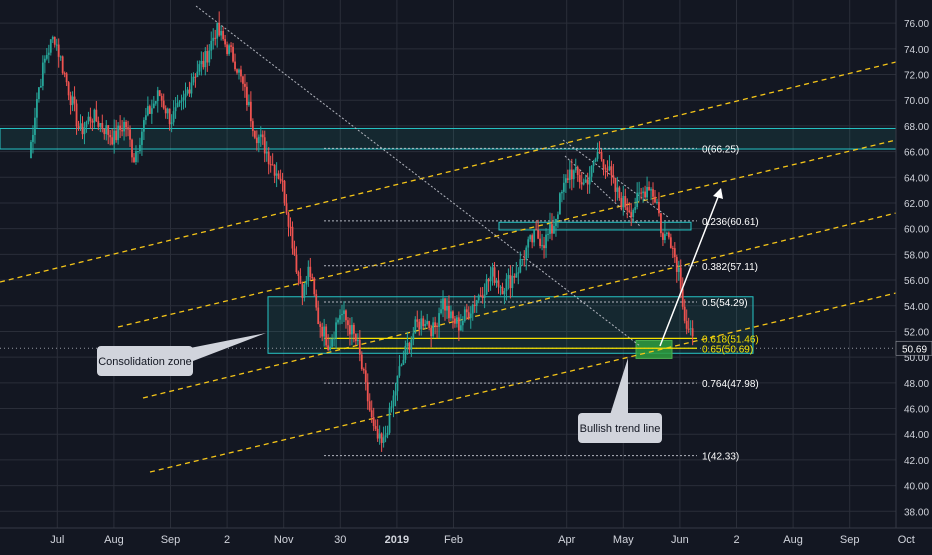 This screenshot has height=555, width=932. I want to click on y-tick-label: 42.00, so click(916, 461).